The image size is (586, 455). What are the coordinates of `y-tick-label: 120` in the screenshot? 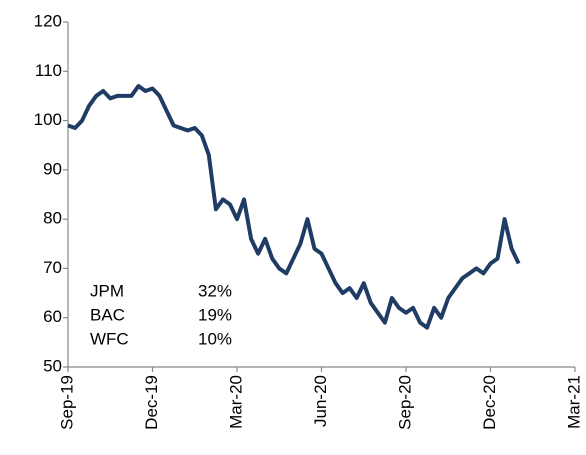 It's located at (48, 20).